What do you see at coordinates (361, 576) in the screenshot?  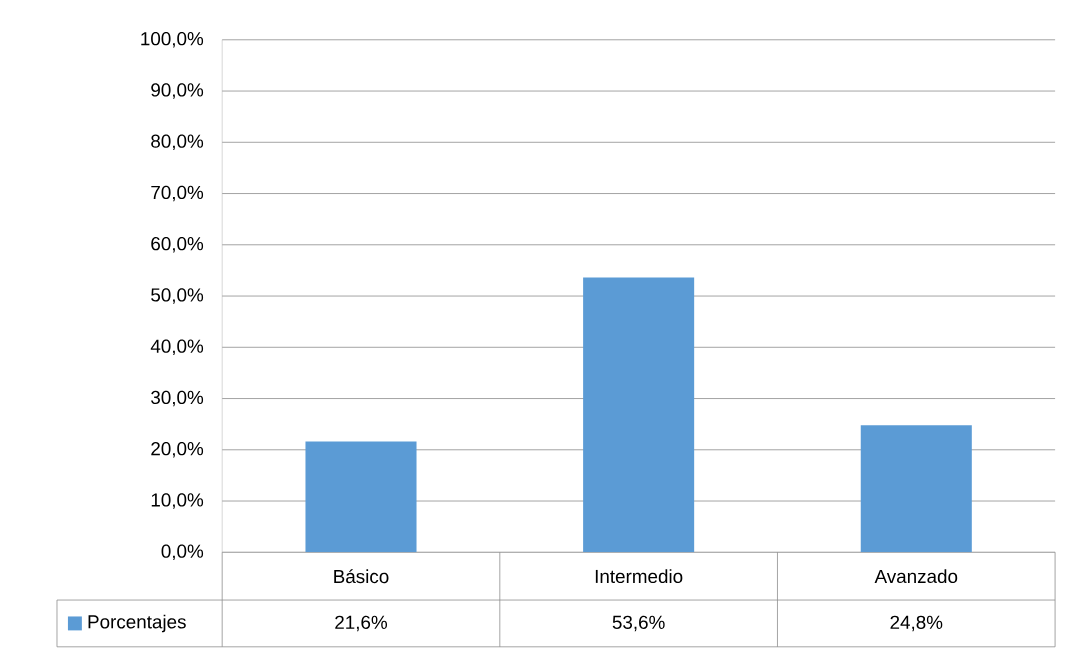 I see `x-tick-label: Básico` at bounding box center [361, 576].